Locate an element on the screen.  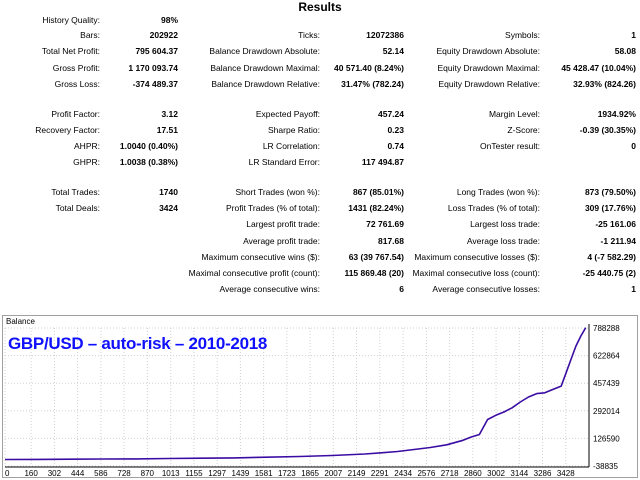
stat-label-ahpr: AHPR: is located at coordinates (87, 146).